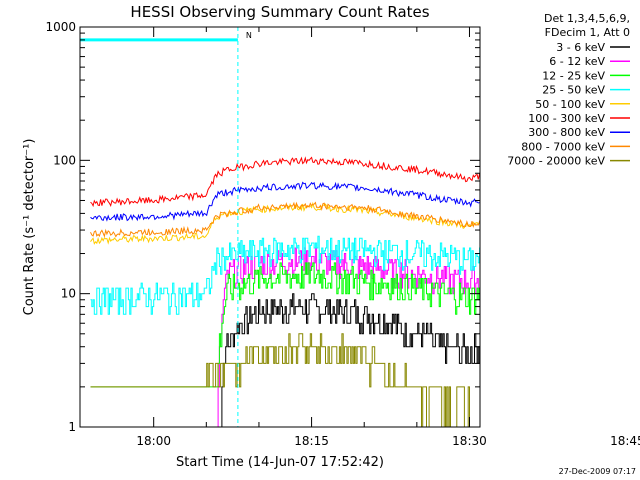 The height and width of the screenshot is (480, 640). Describe the element at coordinates (279, 12) in the screenshot. I see `chart-title: HESSI Observing Summary Count Rates` at that location.